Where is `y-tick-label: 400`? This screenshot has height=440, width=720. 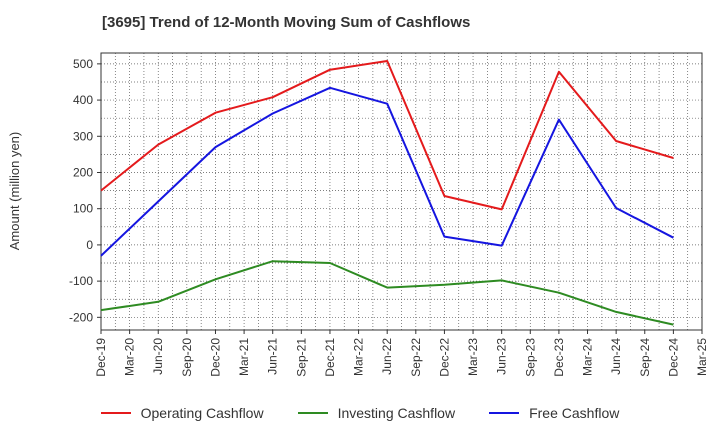 y-tick-label: 400 is located at coordinates (83, 100).